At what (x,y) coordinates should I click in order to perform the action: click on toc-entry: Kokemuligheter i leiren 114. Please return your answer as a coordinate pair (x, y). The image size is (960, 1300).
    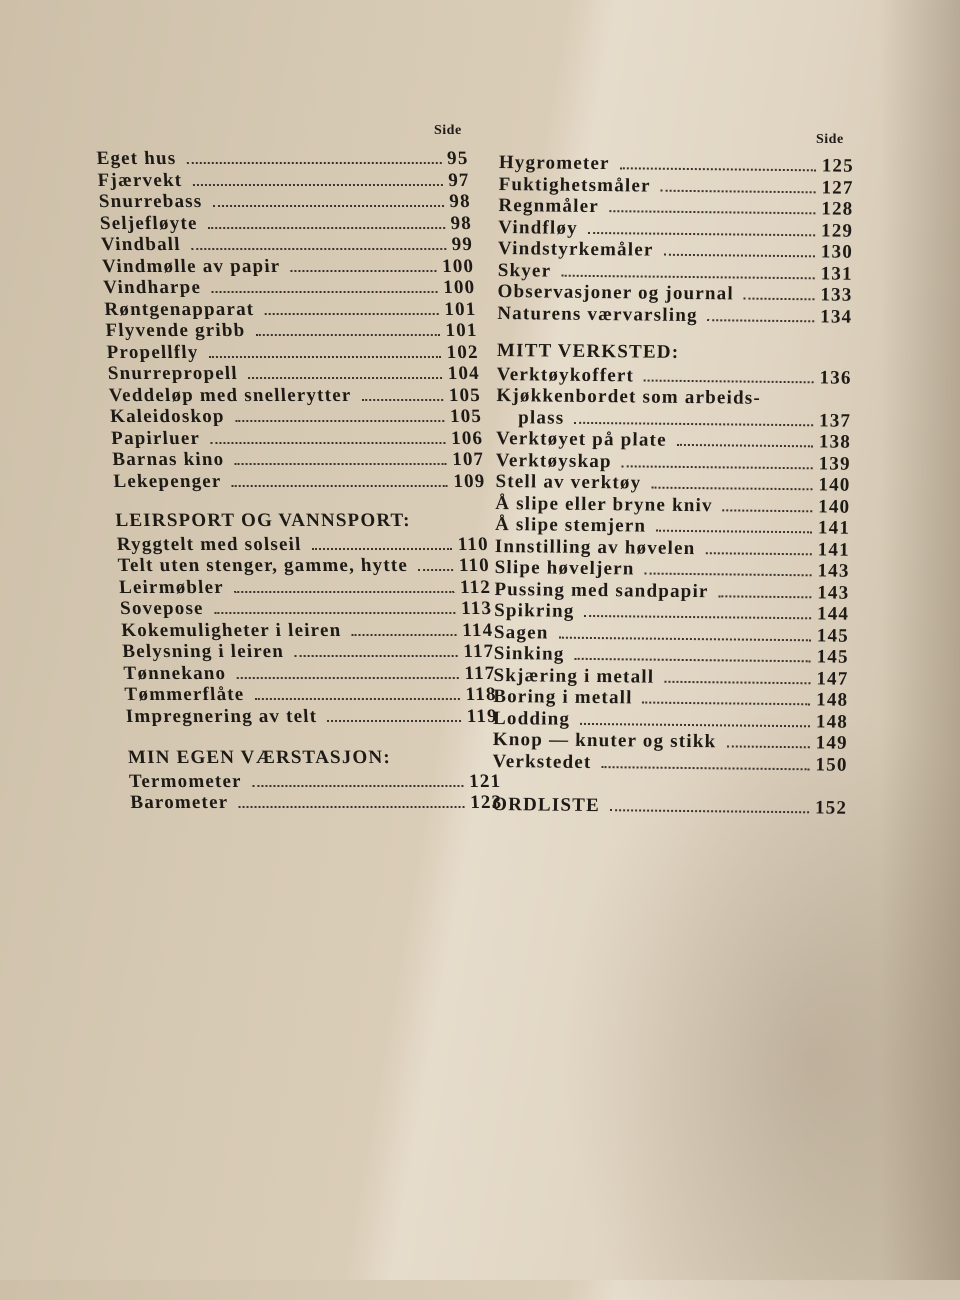
    Looking at the image, I should click on (307, 631).